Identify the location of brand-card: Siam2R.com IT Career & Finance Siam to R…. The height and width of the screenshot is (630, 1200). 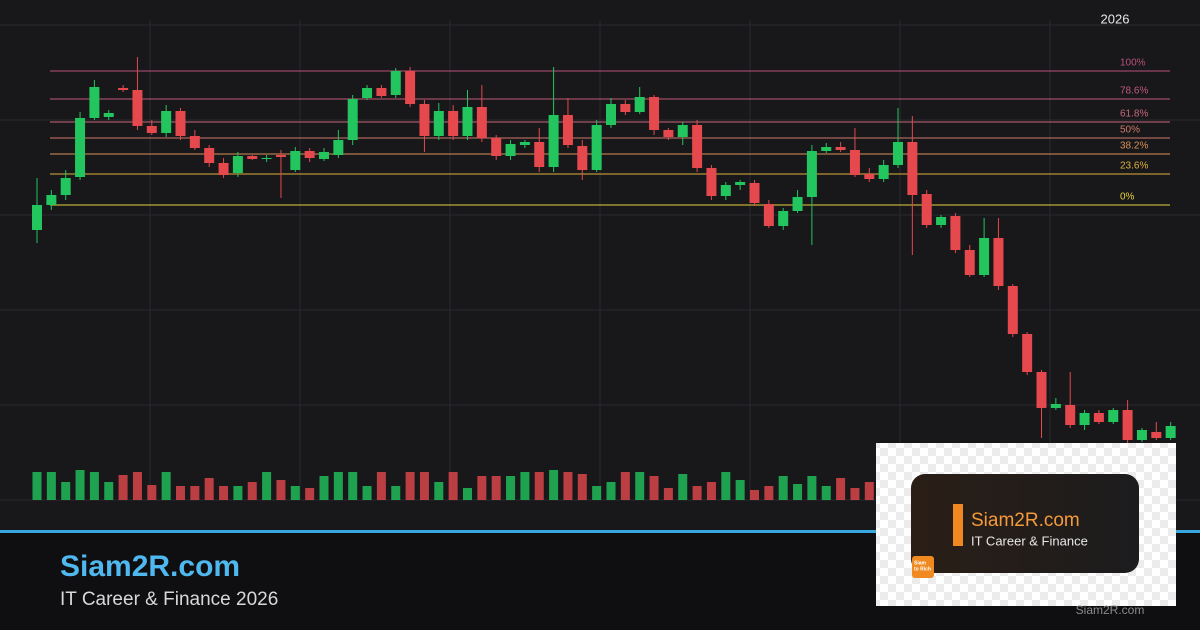
(1026, 524).